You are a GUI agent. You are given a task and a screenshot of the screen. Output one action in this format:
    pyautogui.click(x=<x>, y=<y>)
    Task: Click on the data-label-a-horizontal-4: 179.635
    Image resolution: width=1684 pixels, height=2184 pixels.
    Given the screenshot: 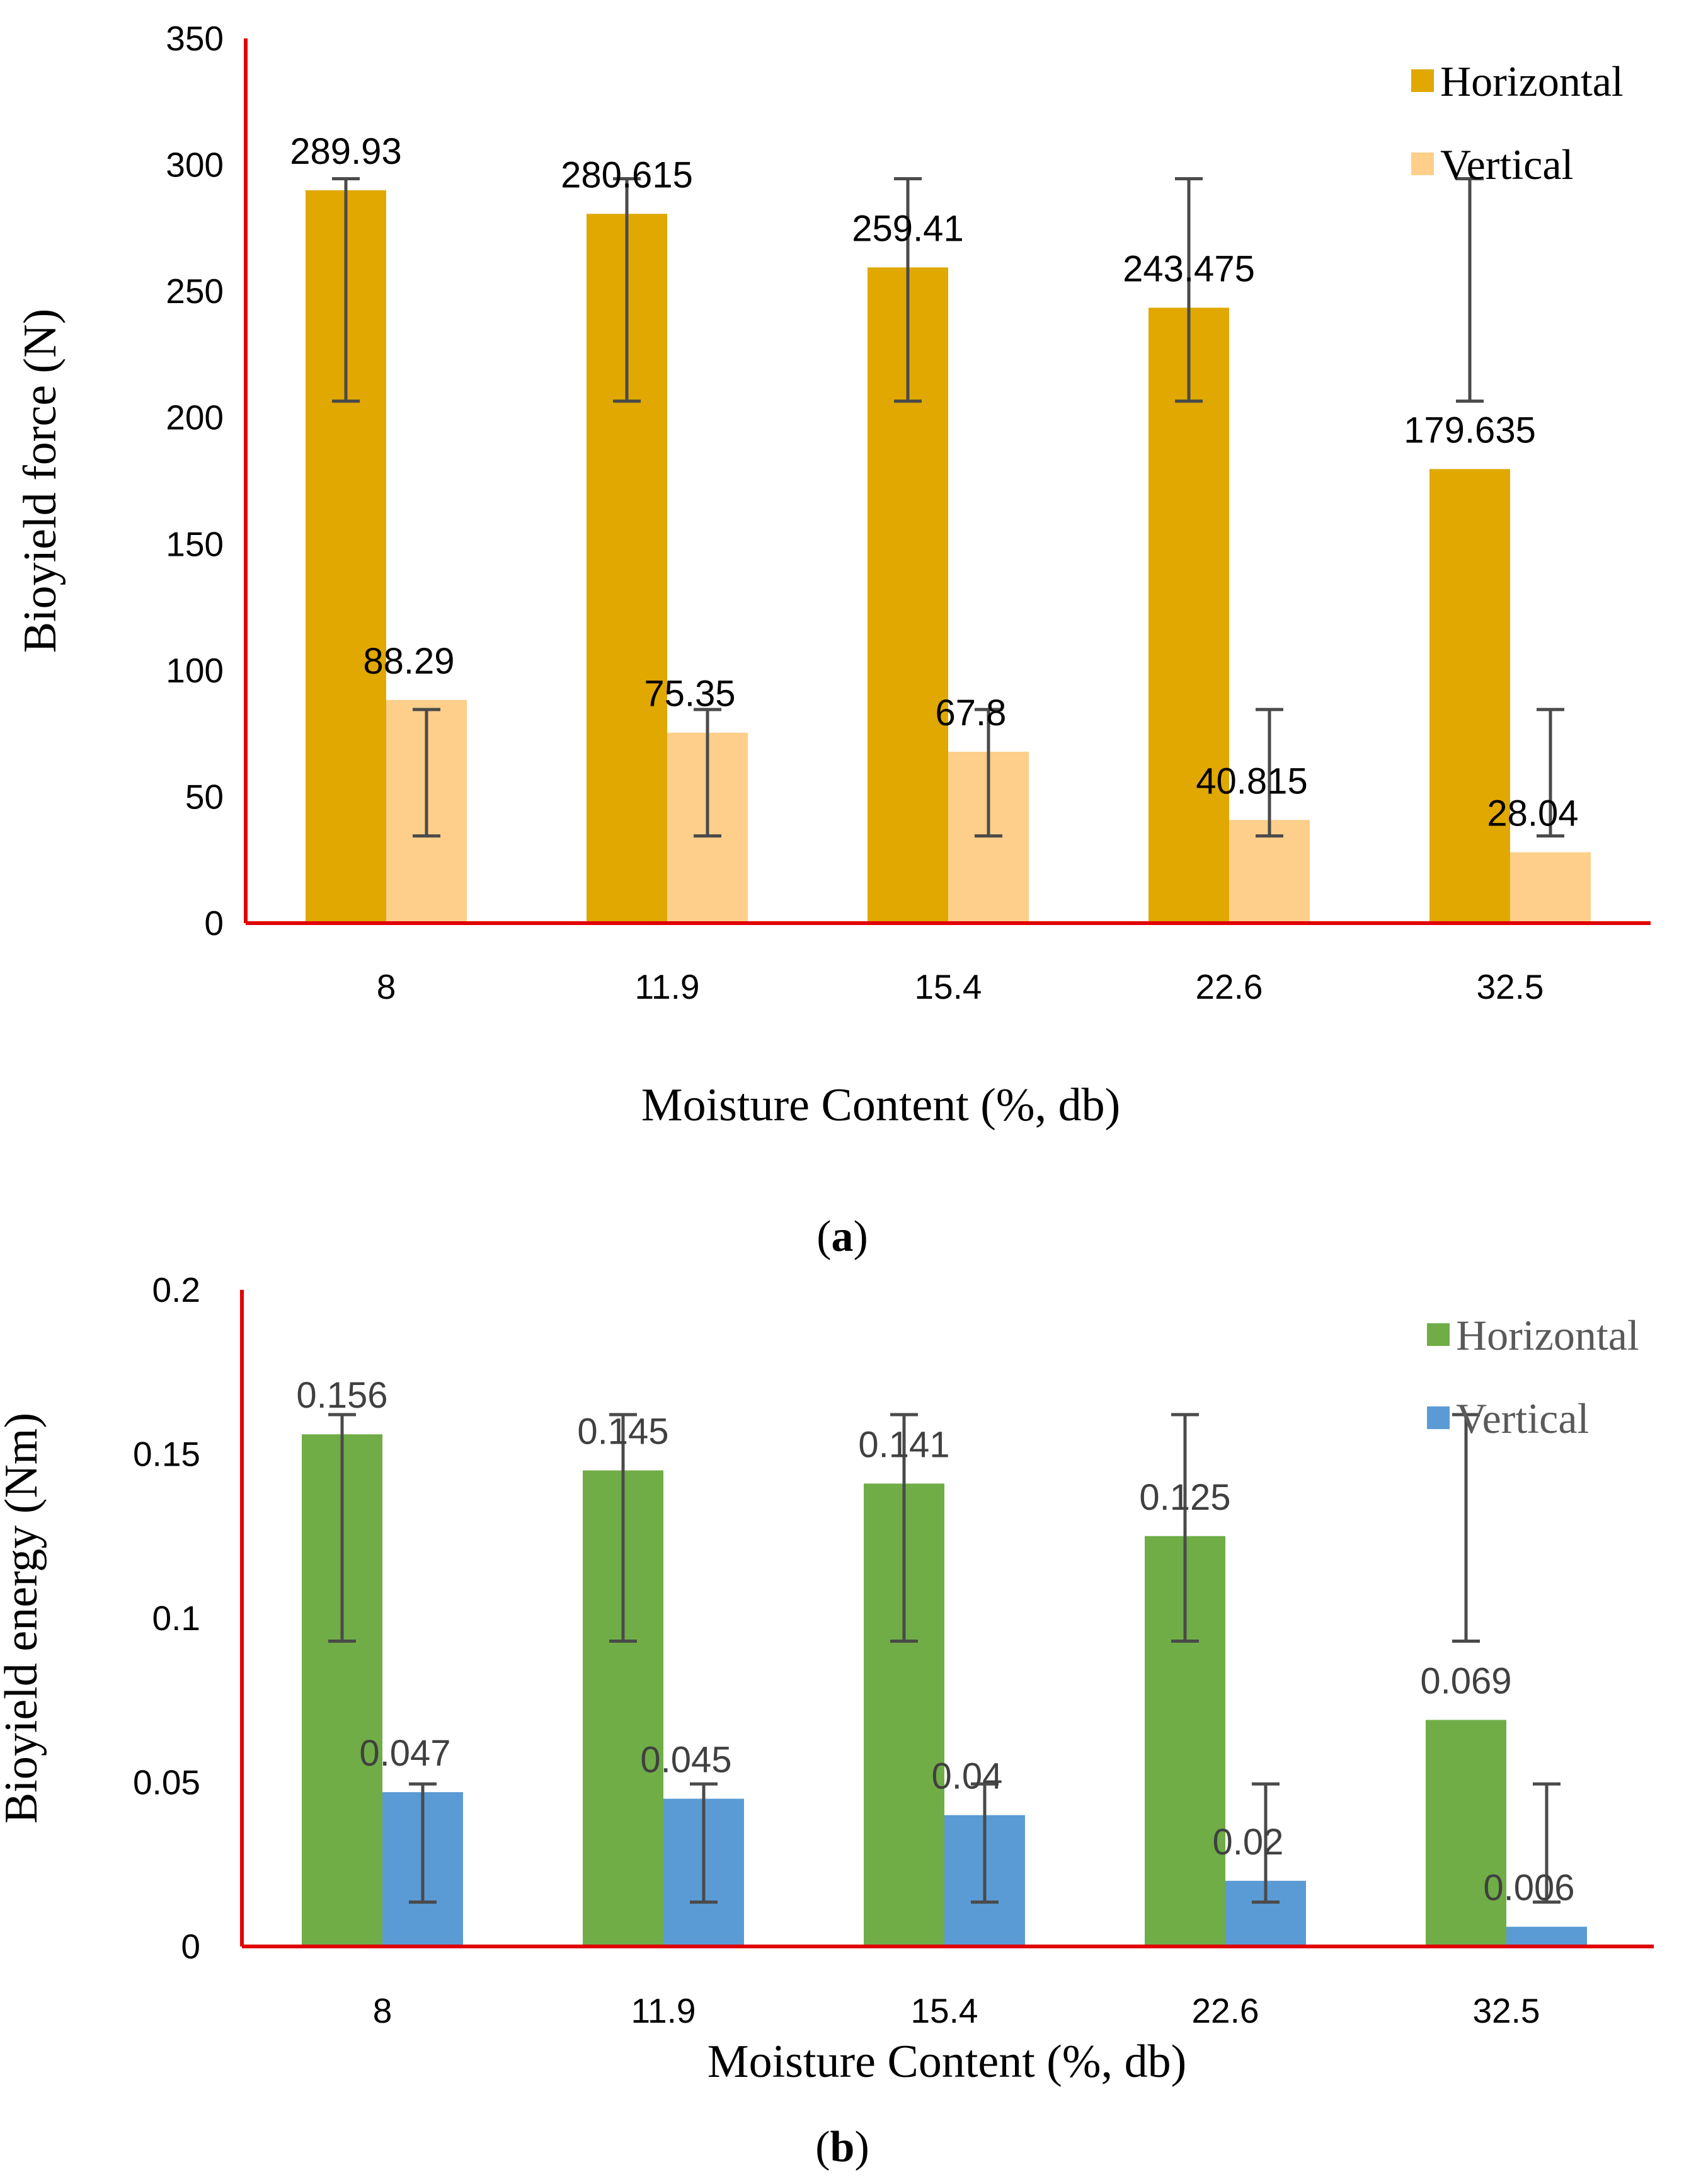 What is the action you would take?
    pyautogui.click(x=1470, y=430)
    